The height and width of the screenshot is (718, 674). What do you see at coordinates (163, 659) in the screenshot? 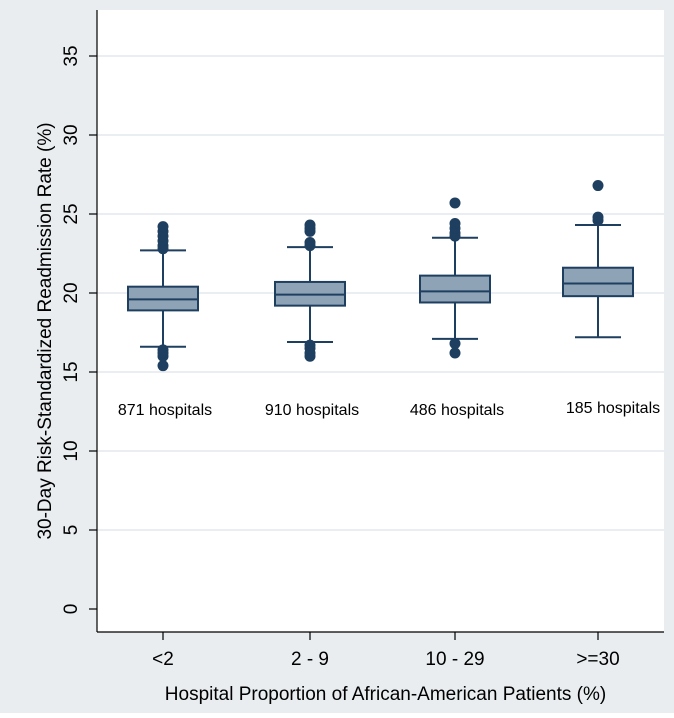
I see `x-tick-label: <2` at bounding box center [163, 659].